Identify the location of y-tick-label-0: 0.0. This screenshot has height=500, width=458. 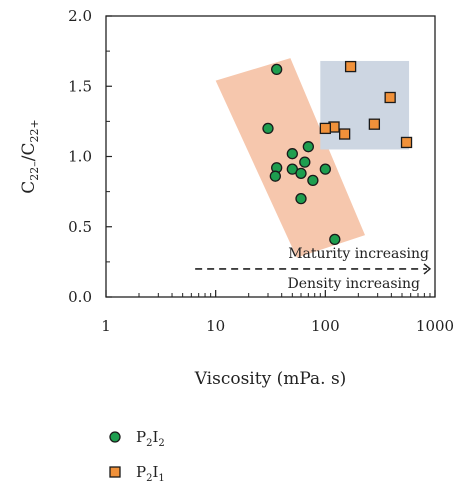
(80, 297).